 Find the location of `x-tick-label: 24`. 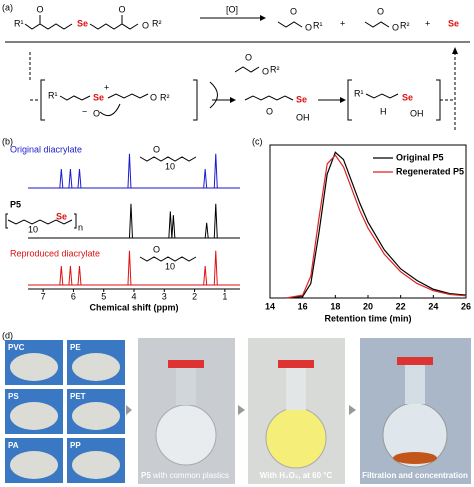

x-tick-label: 24 is located at coordinates (433, 306).